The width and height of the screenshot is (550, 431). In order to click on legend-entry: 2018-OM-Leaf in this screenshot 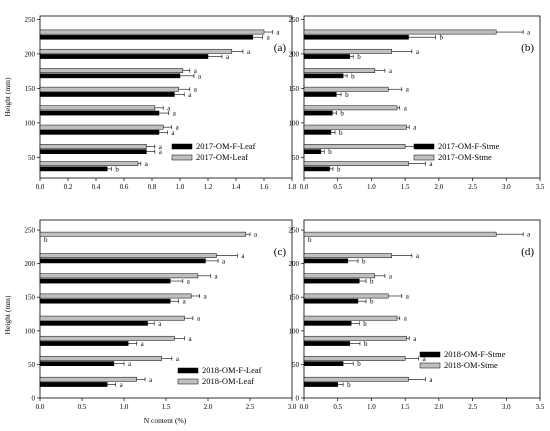, I will do `click(228, 381)`.